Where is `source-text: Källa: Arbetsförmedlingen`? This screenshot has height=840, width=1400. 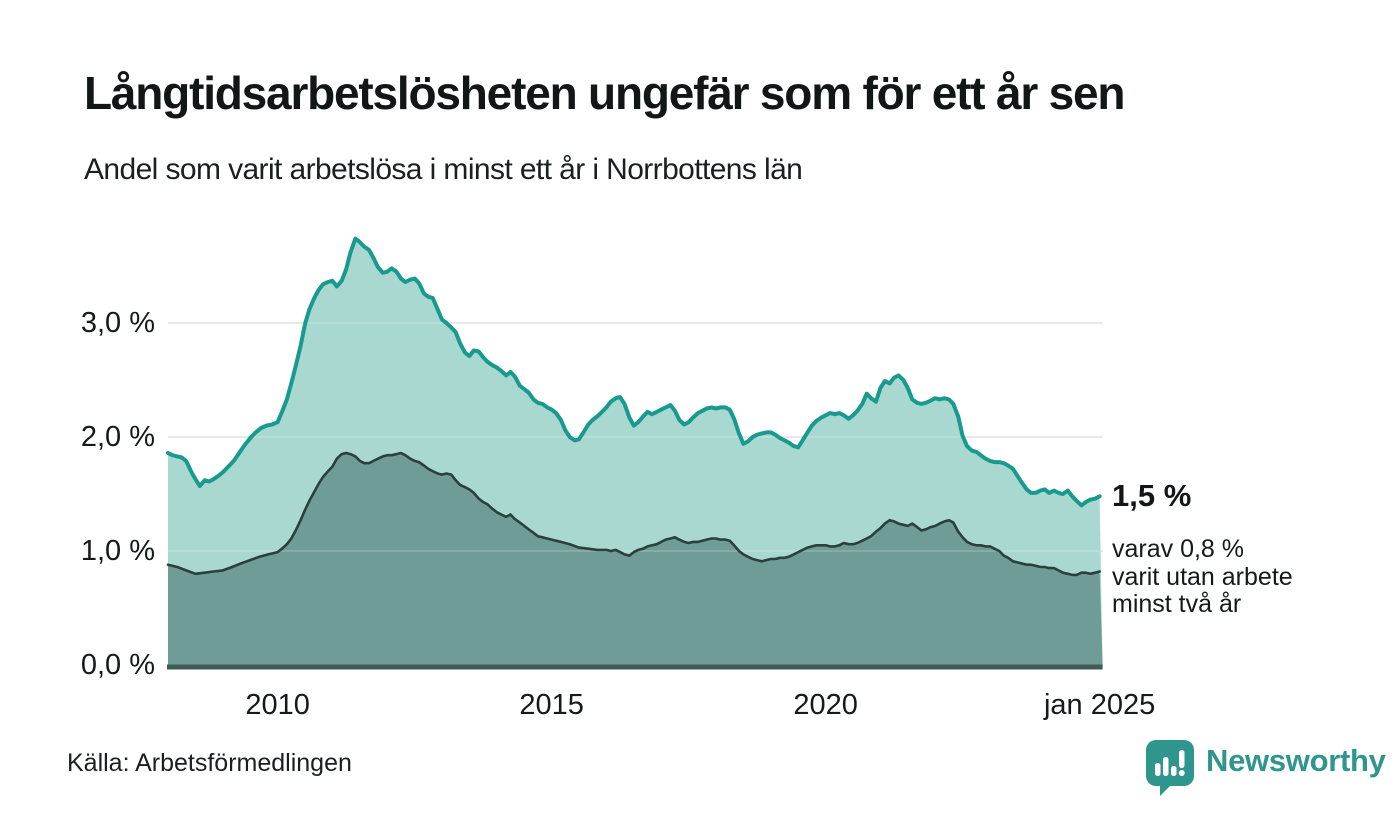 source-text: Källa: Arbetsförmedlingen is located at coordinates (209, 763).